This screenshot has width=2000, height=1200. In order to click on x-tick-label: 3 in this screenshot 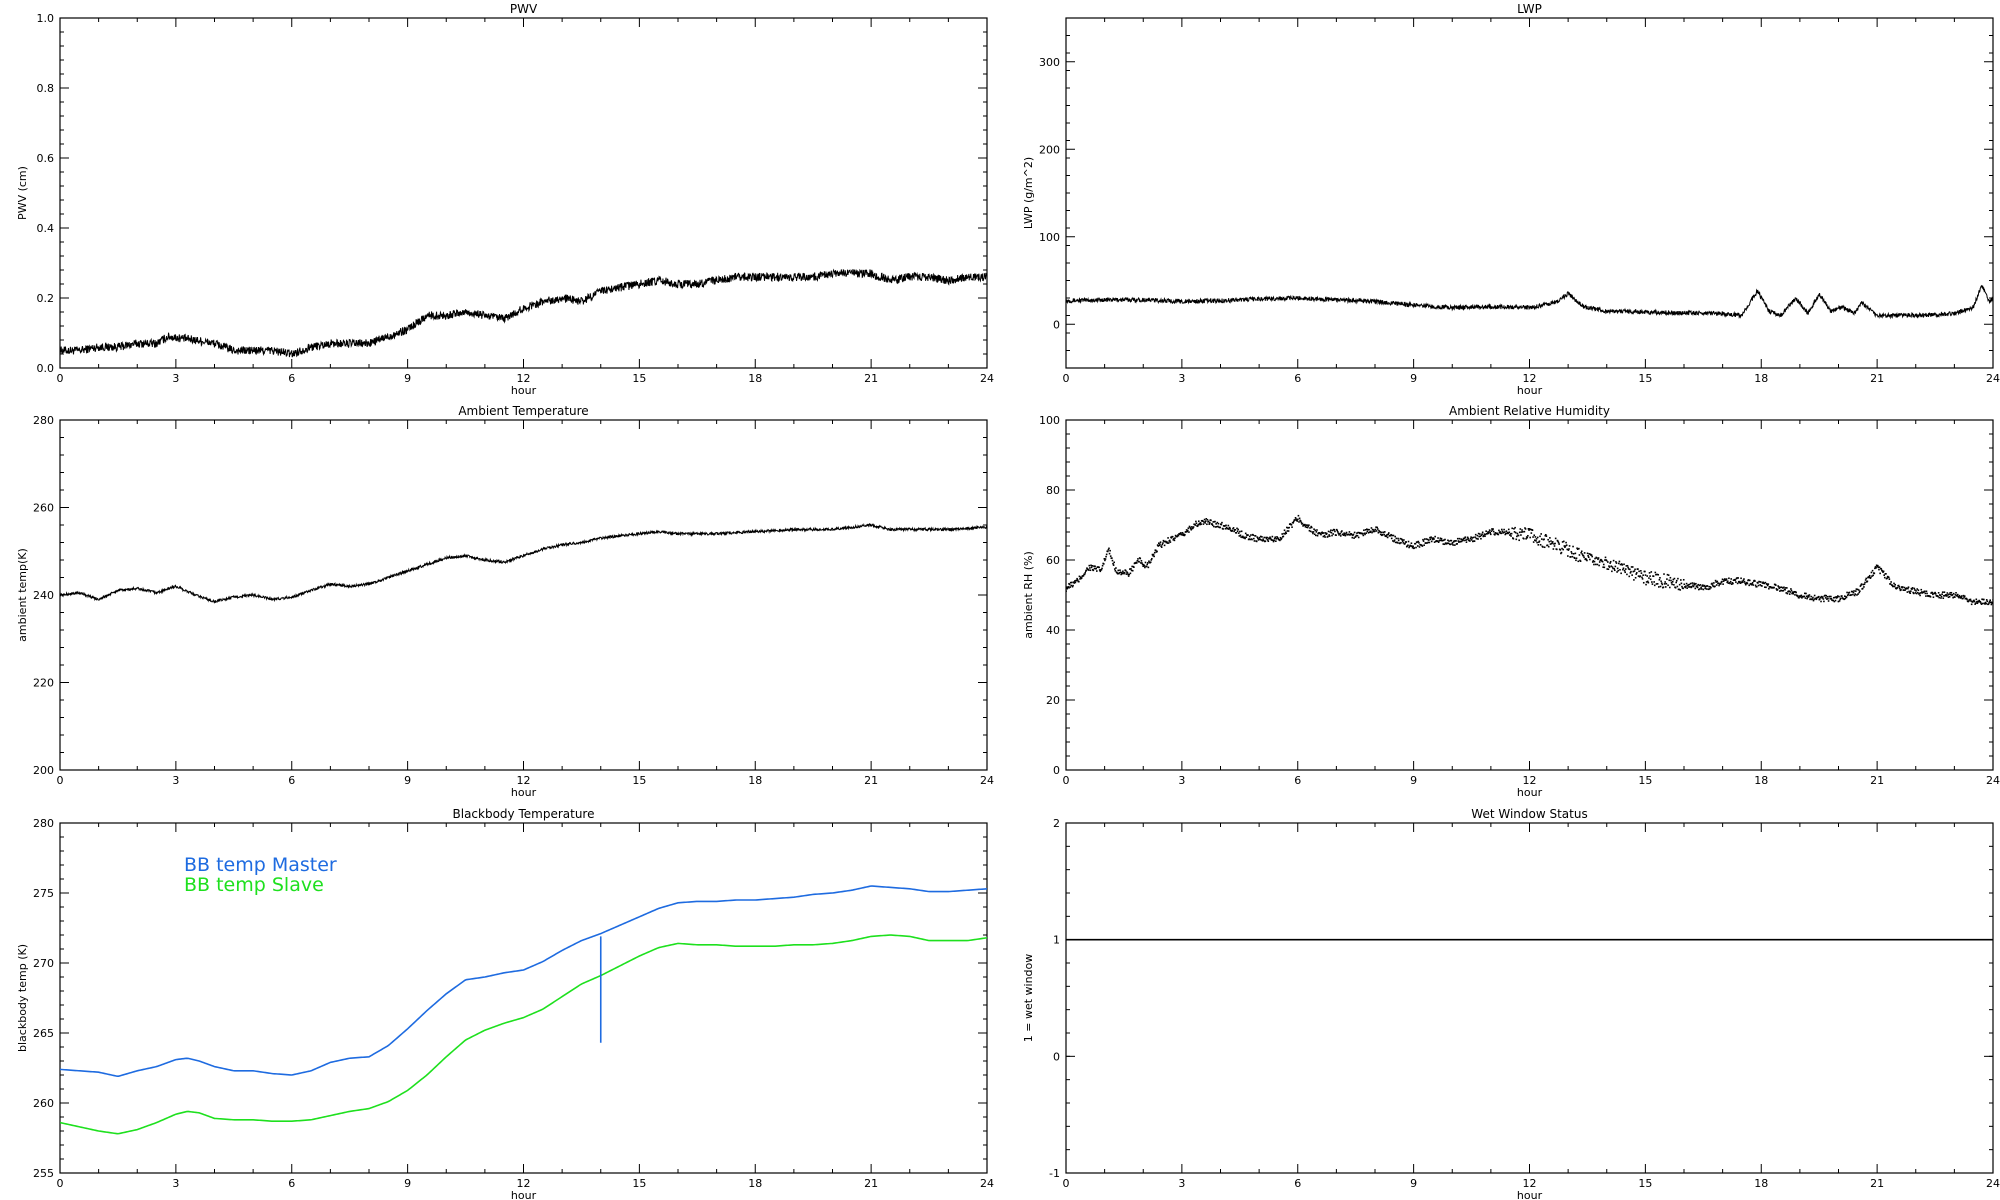, I will do `click(1181, 378)`.